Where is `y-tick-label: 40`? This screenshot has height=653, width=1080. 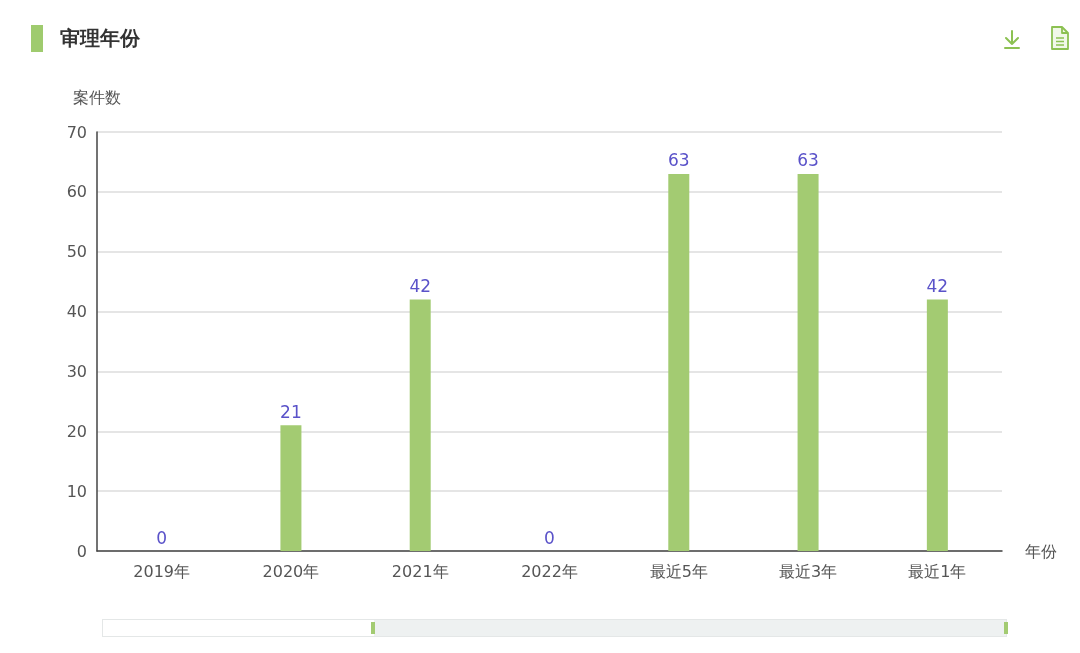 y-tick-label: 40 is located at coordinates (76, 312).